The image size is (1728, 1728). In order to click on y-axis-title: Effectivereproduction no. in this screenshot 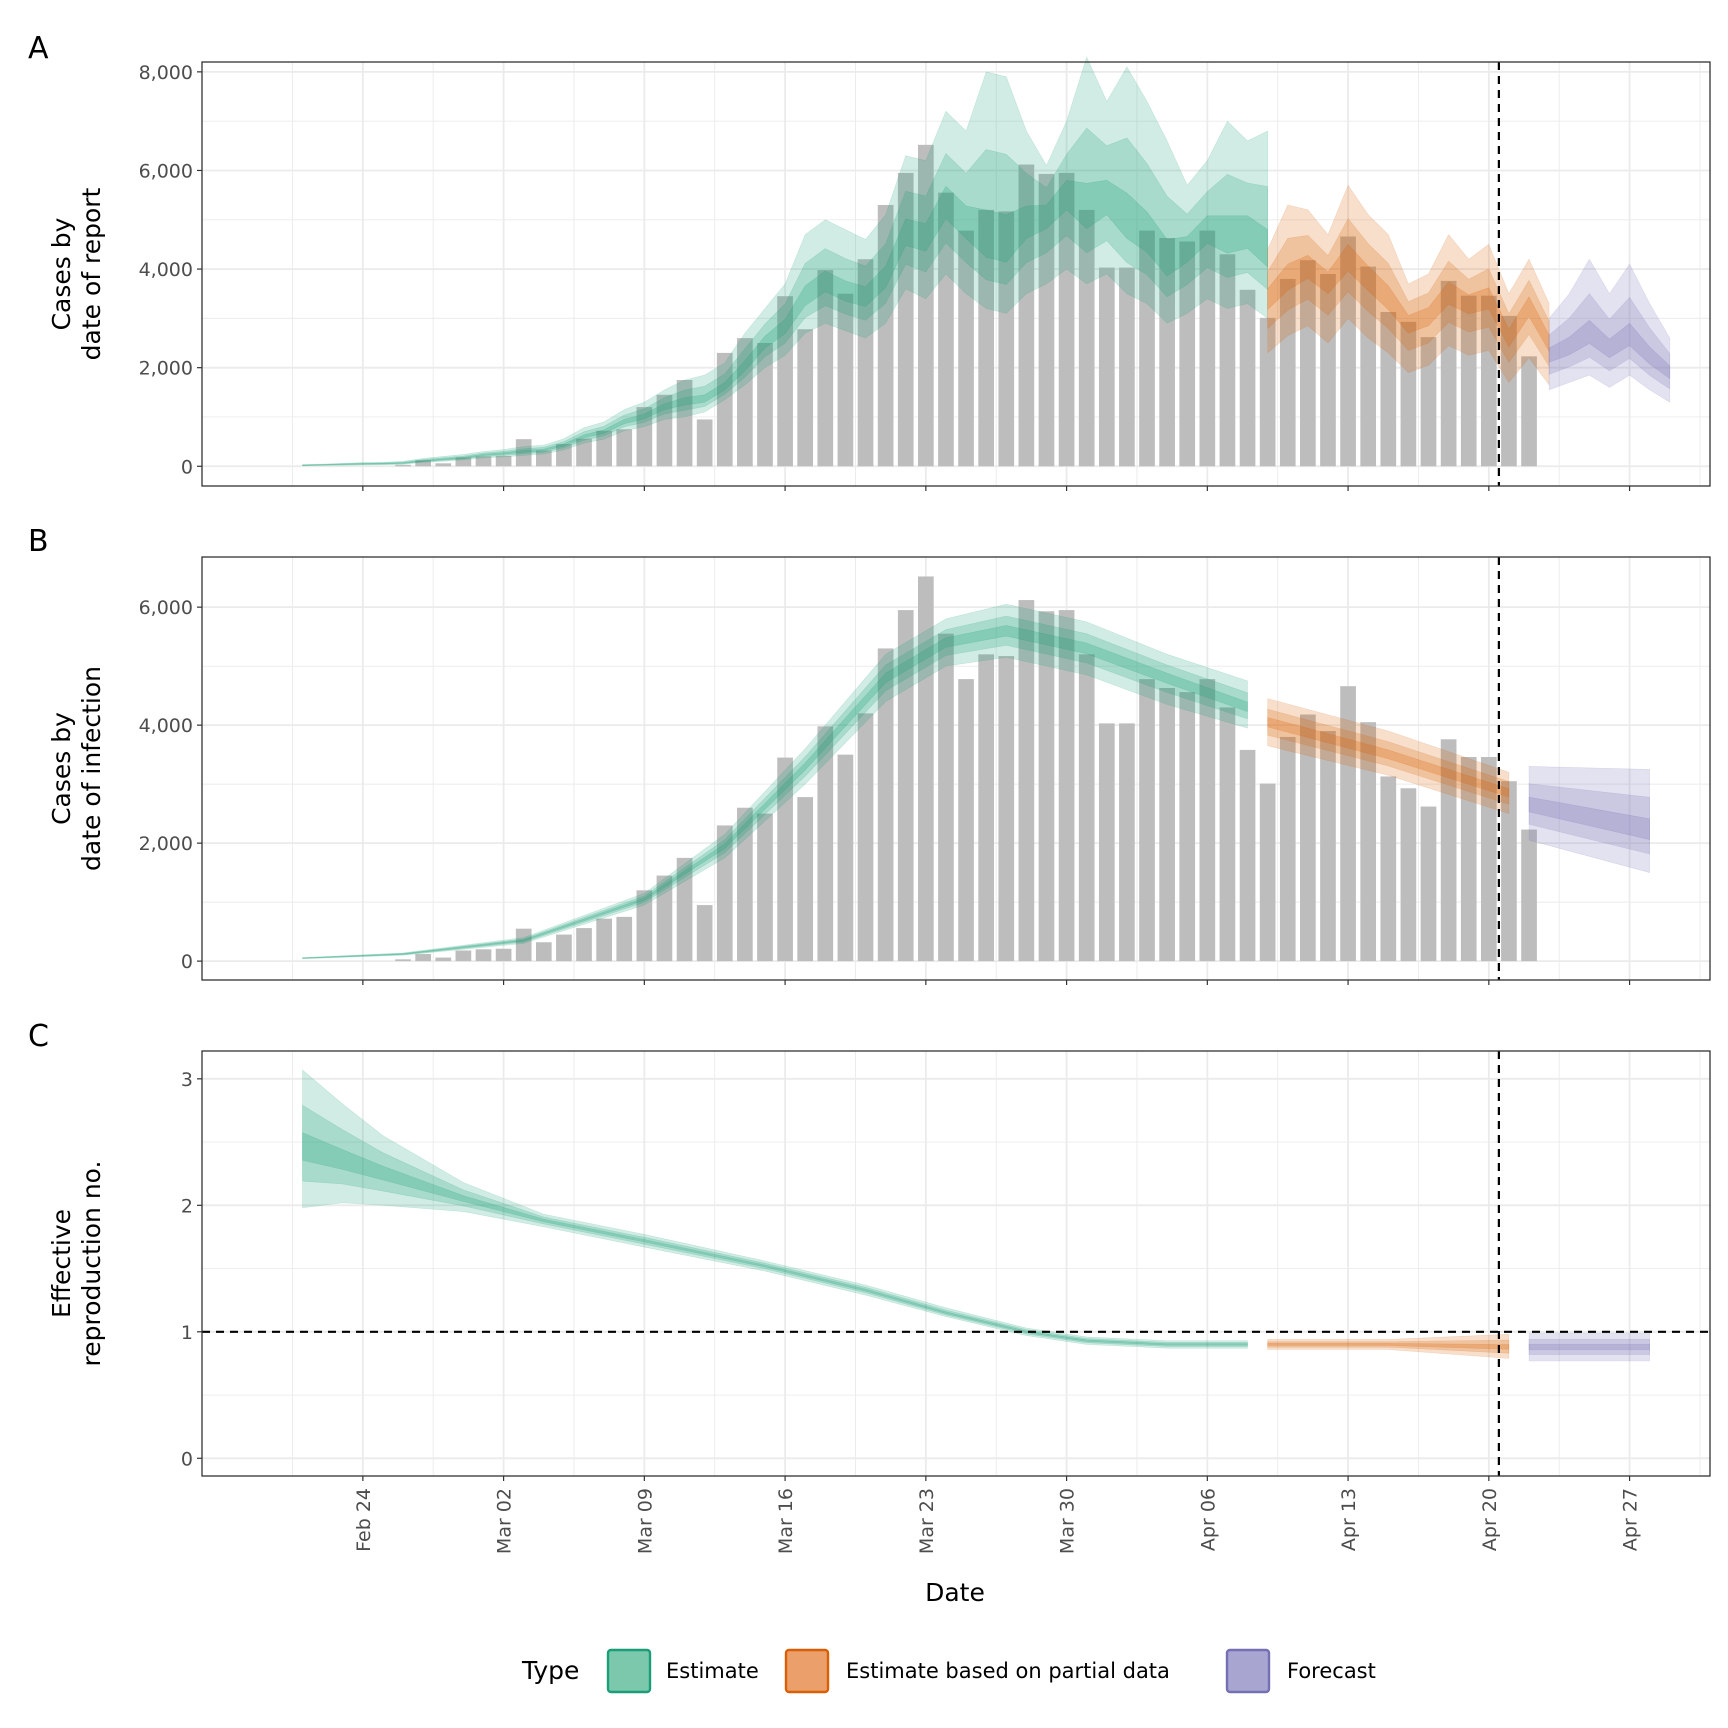, I will do `click(76, 1264)`.